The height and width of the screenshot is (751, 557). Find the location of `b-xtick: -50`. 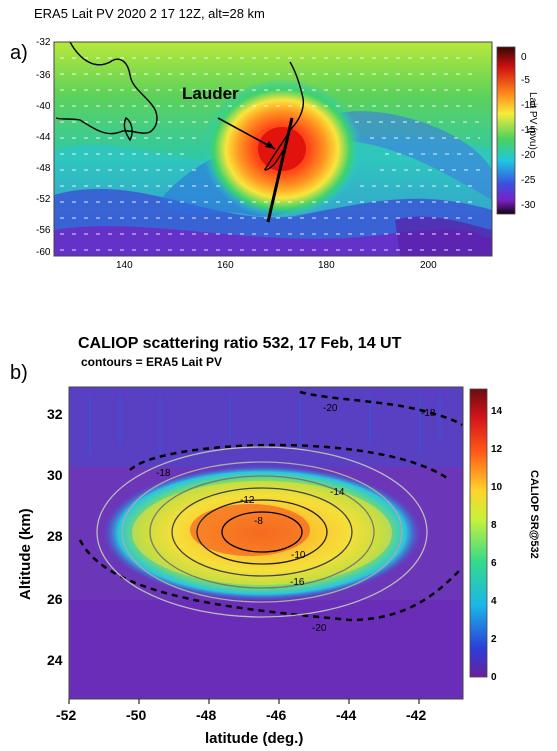

b-xtick: -50 is located at coordinates (136, 715).